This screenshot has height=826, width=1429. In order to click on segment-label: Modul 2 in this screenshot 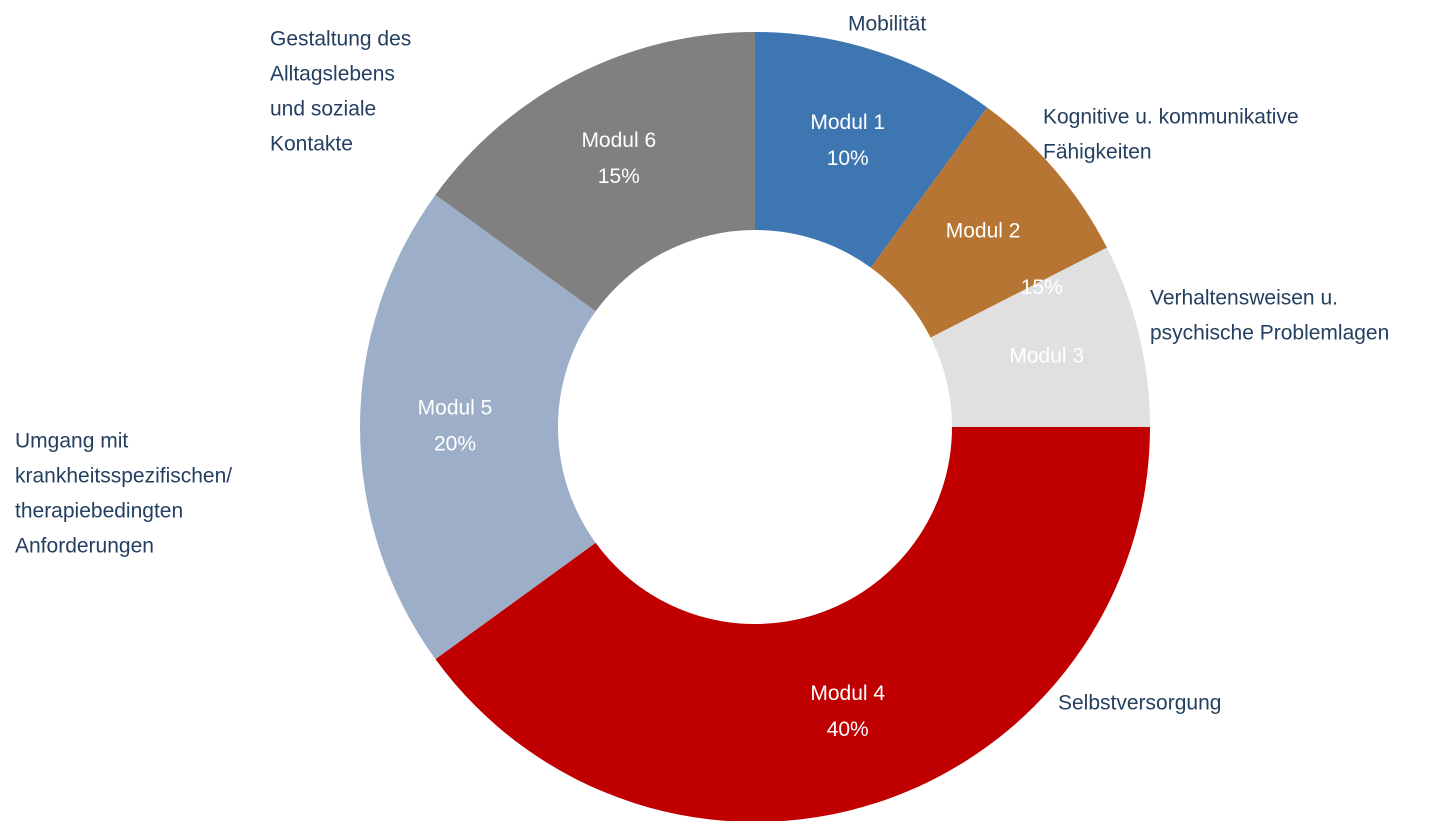, I will do `click(983, 231)`.